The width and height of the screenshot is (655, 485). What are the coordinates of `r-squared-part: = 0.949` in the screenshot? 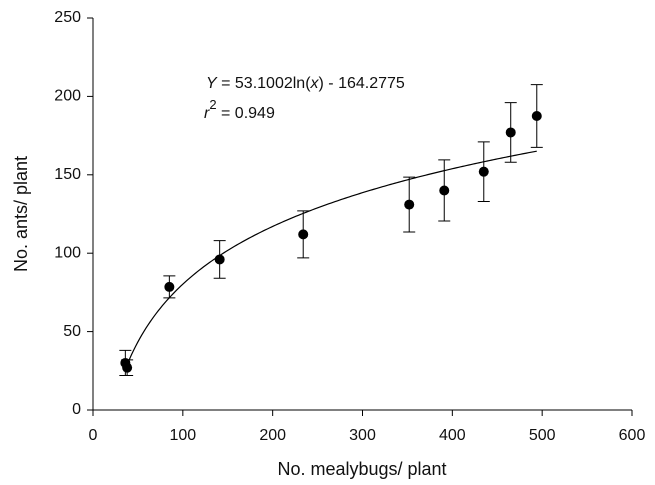 It's located at (246, 113).